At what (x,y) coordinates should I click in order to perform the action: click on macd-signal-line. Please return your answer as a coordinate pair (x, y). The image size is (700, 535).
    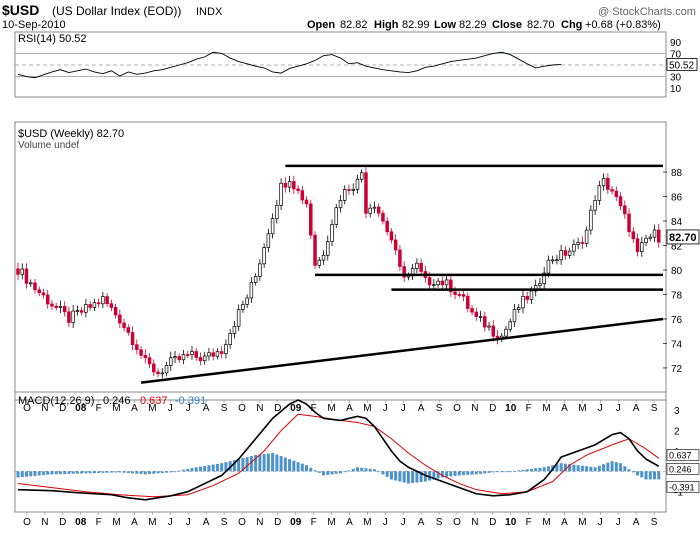
    Looking at the image, I should click on (338, 455).